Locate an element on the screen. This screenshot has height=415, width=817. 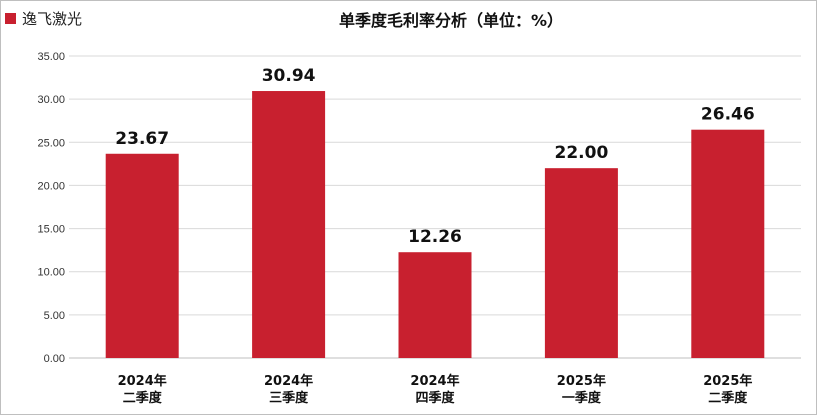
data-label: 23.67 is located at coordinates (142, 139).